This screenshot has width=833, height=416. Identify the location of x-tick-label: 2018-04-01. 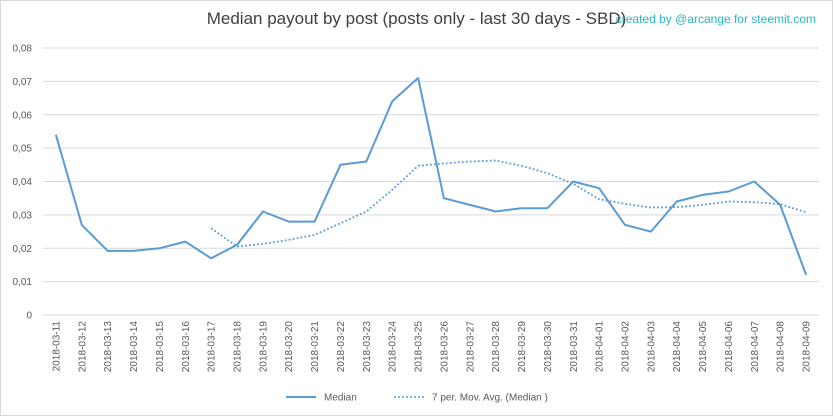
(600, 347).